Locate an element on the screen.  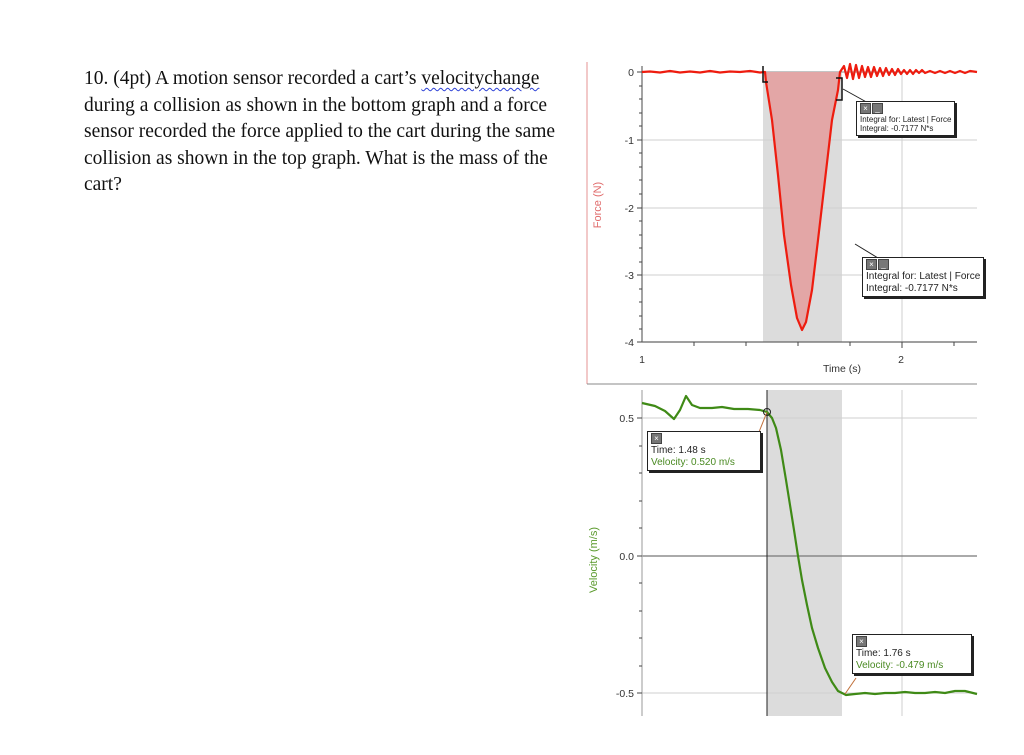
integral-bracket-right is located at coordinates (839, 89).